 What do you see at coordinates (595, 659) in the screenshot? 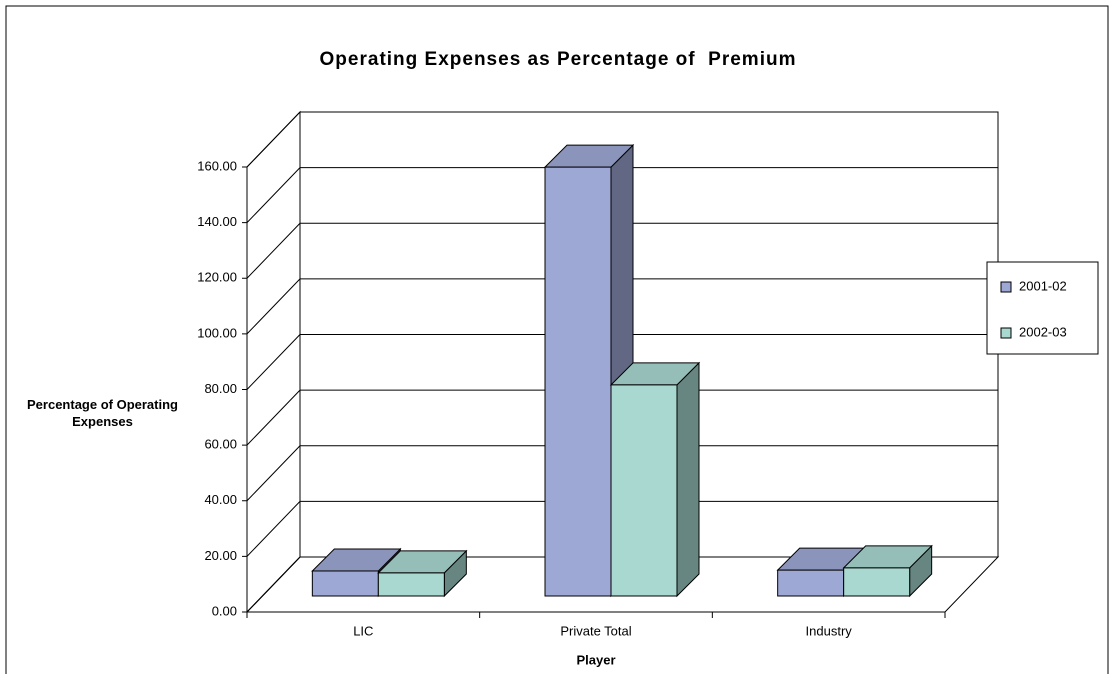
I see `x-axis-title: Player` at bounding box center [595, 659].